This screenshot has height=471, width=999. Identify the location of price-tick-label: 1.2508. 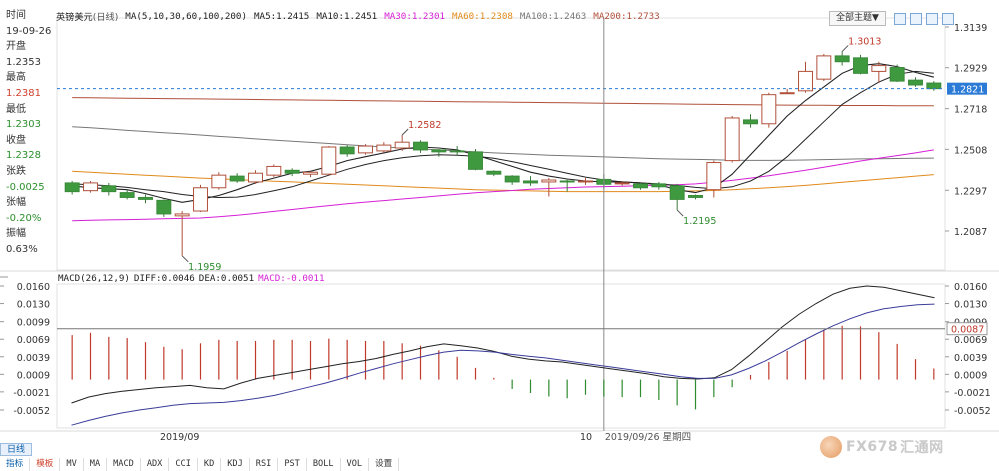
(970, 150).